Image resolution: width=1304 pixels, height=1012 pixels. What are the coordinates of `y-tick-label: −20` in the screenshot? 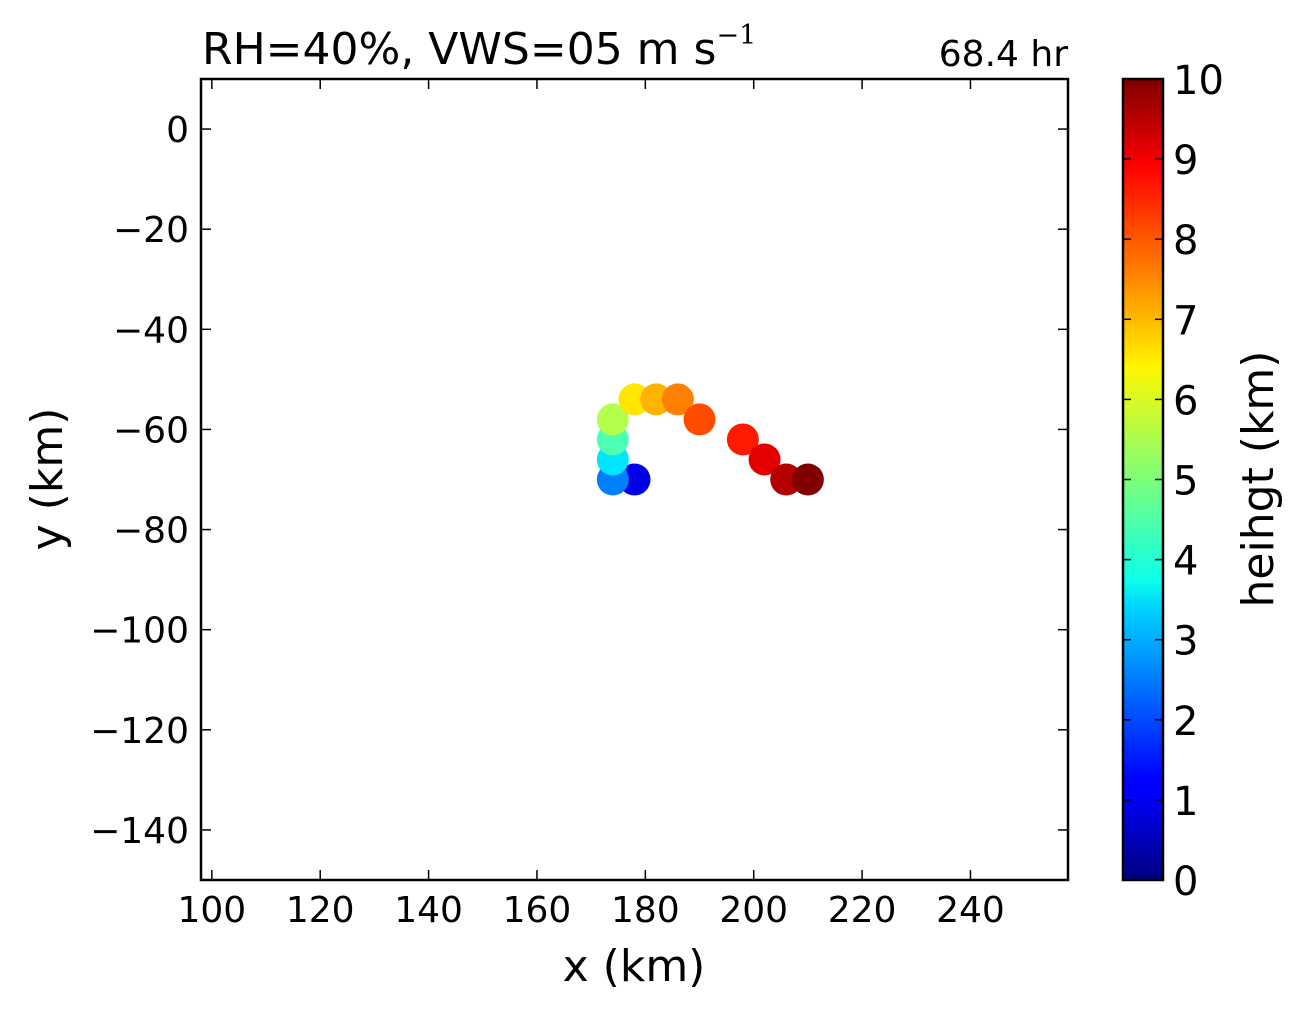 It's located at (151, 230).